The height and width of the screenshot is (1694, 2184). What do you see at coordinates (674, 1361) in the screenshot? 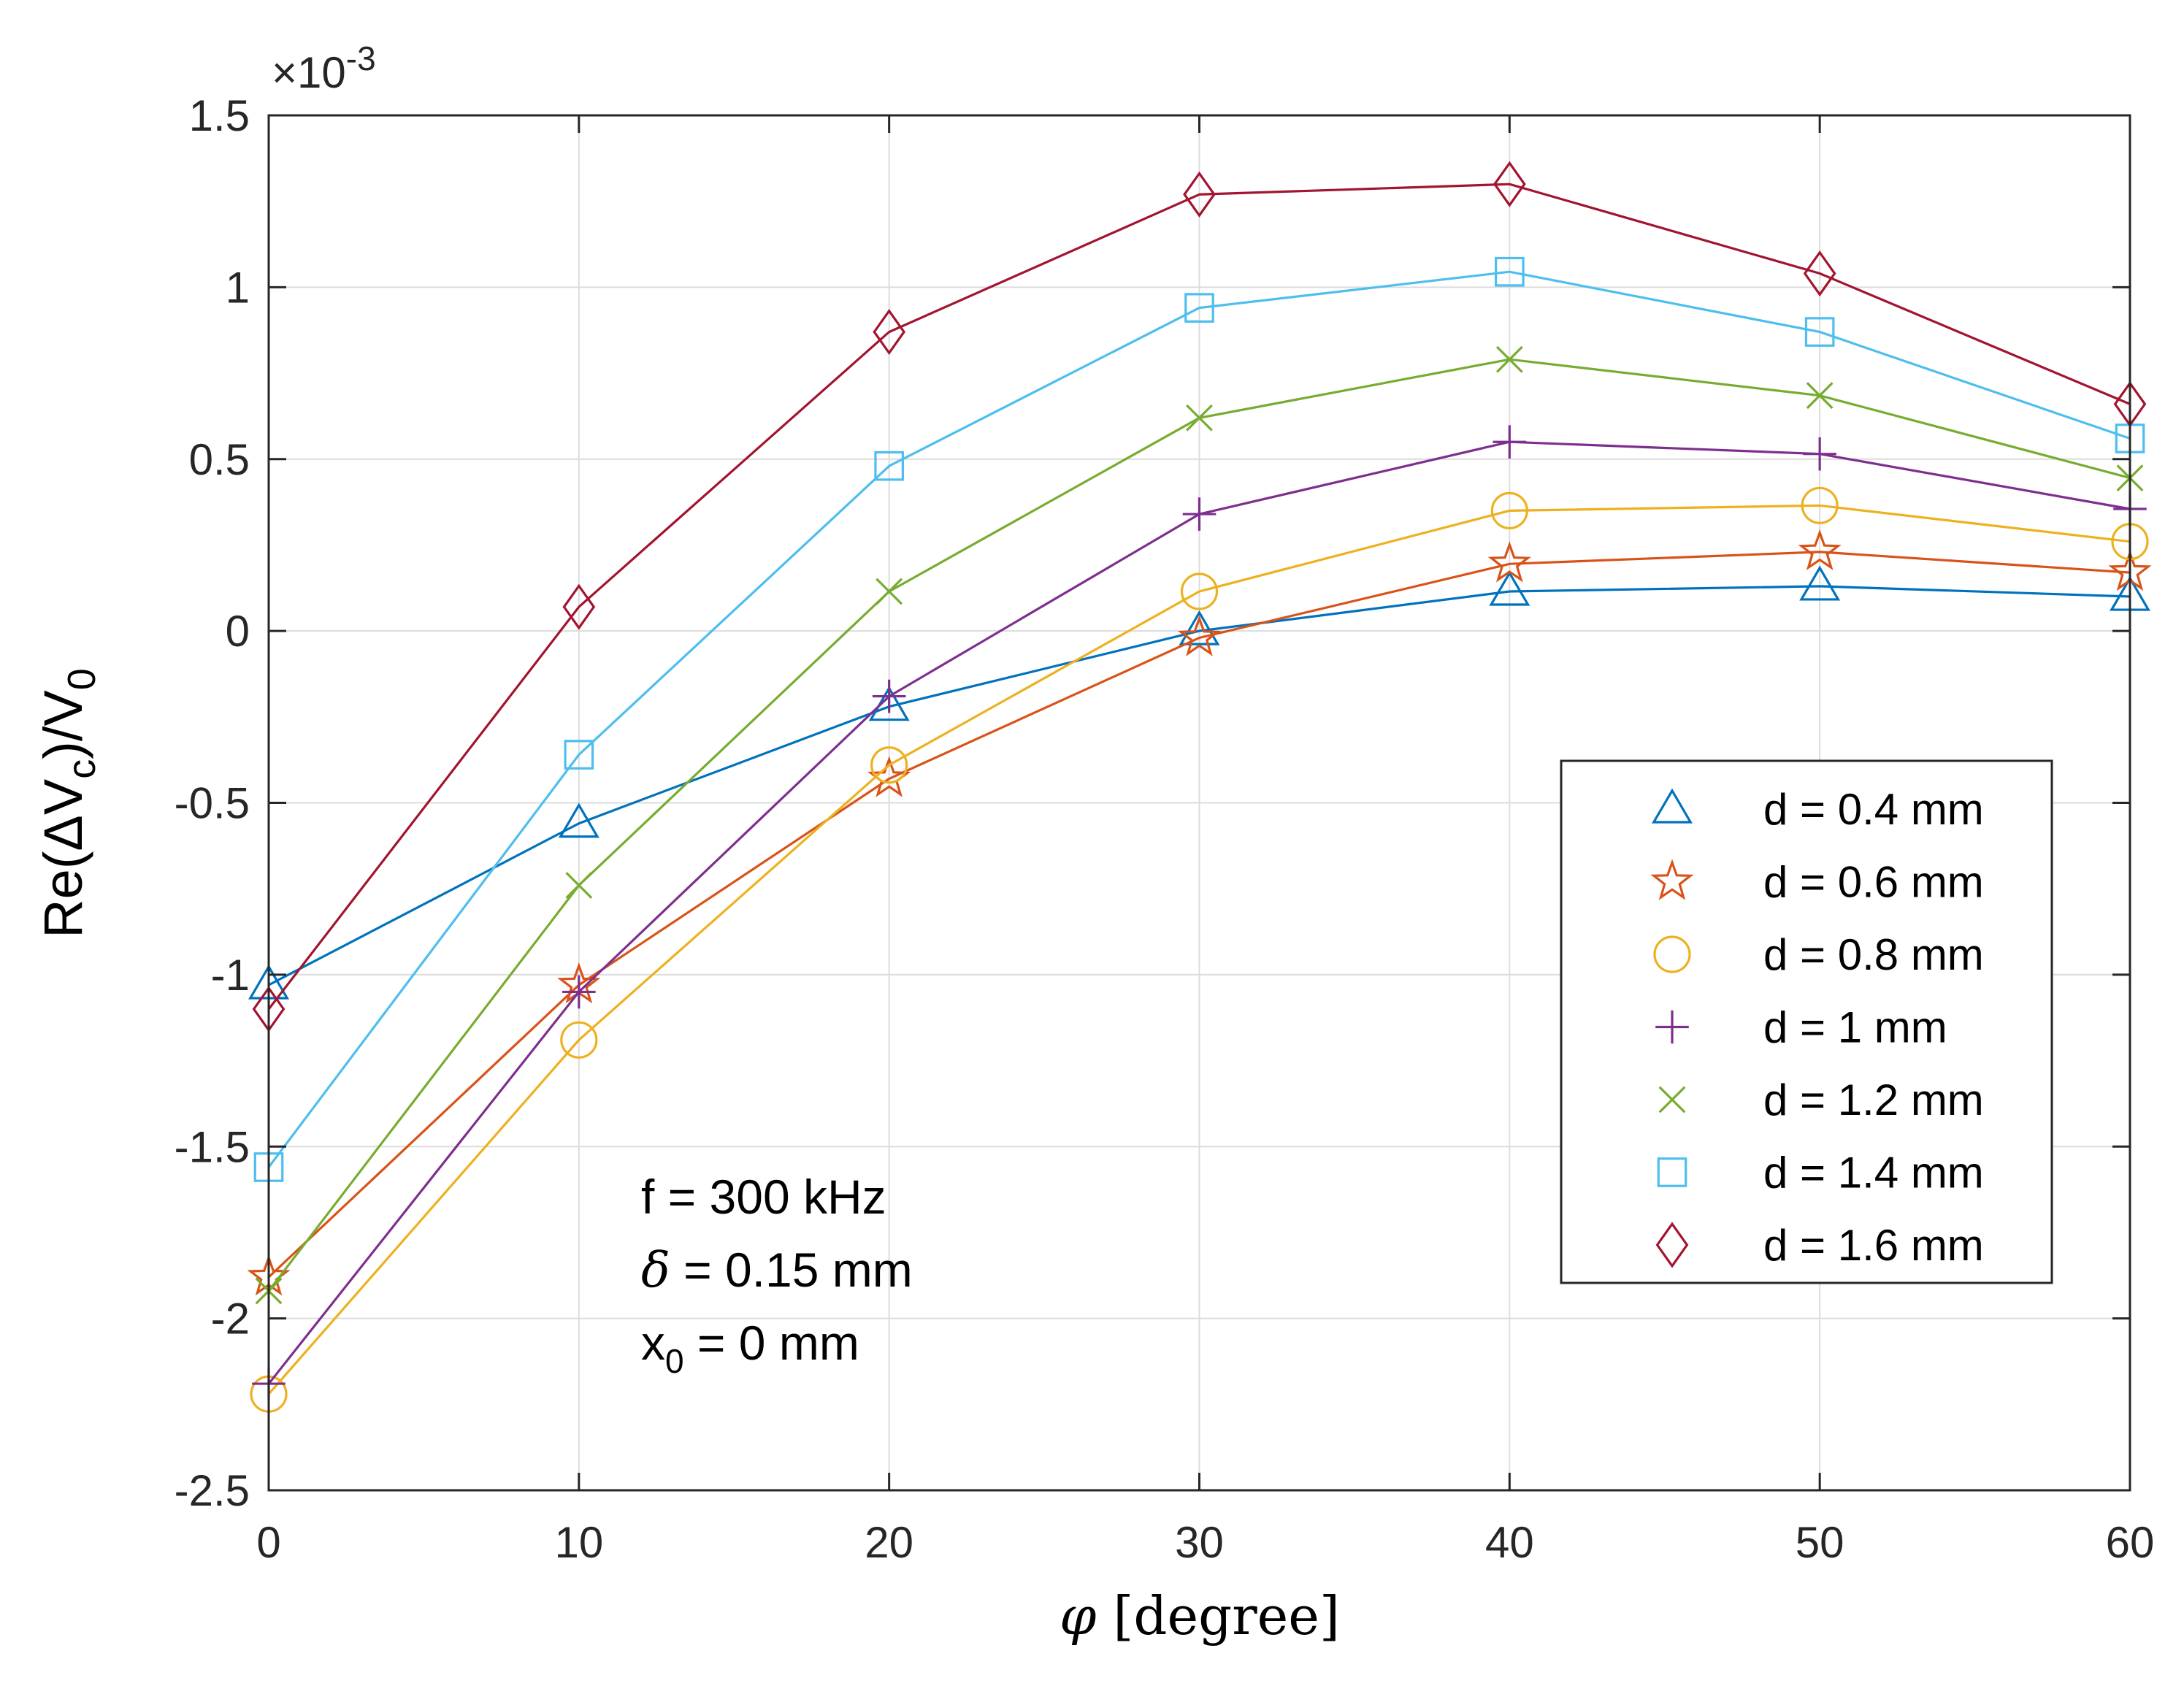
I see `annotation-x0-sub: 0` at bounding box center [674, 1361].